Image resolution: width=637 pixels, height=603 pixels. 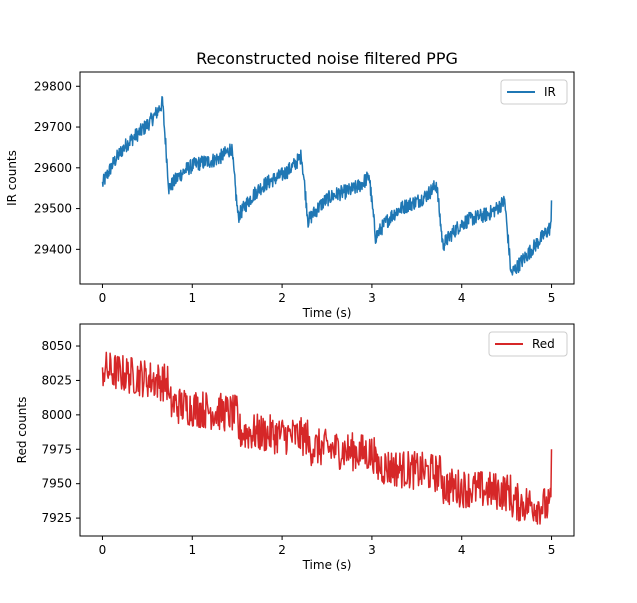 I want to click on y-tick-label: 29600, so click(x=53, y=168).